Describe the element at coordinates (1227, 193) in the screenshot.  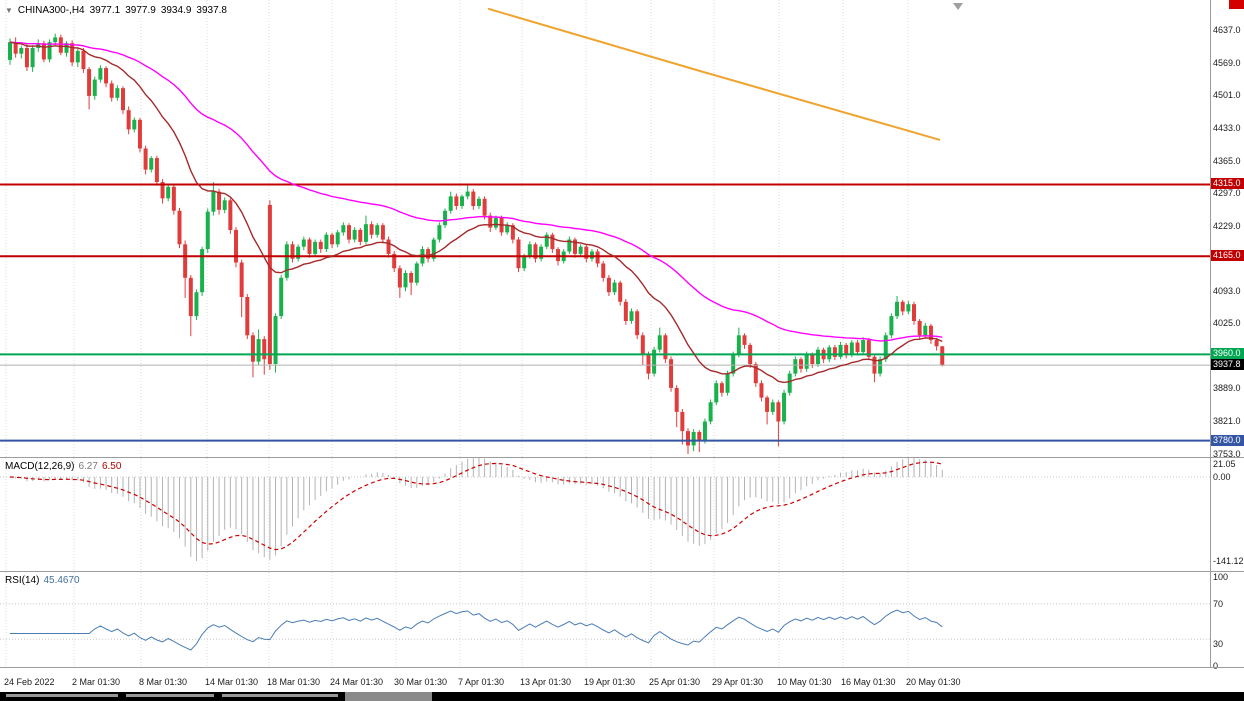
I see `price-axis-label: 4297.0` at that location.